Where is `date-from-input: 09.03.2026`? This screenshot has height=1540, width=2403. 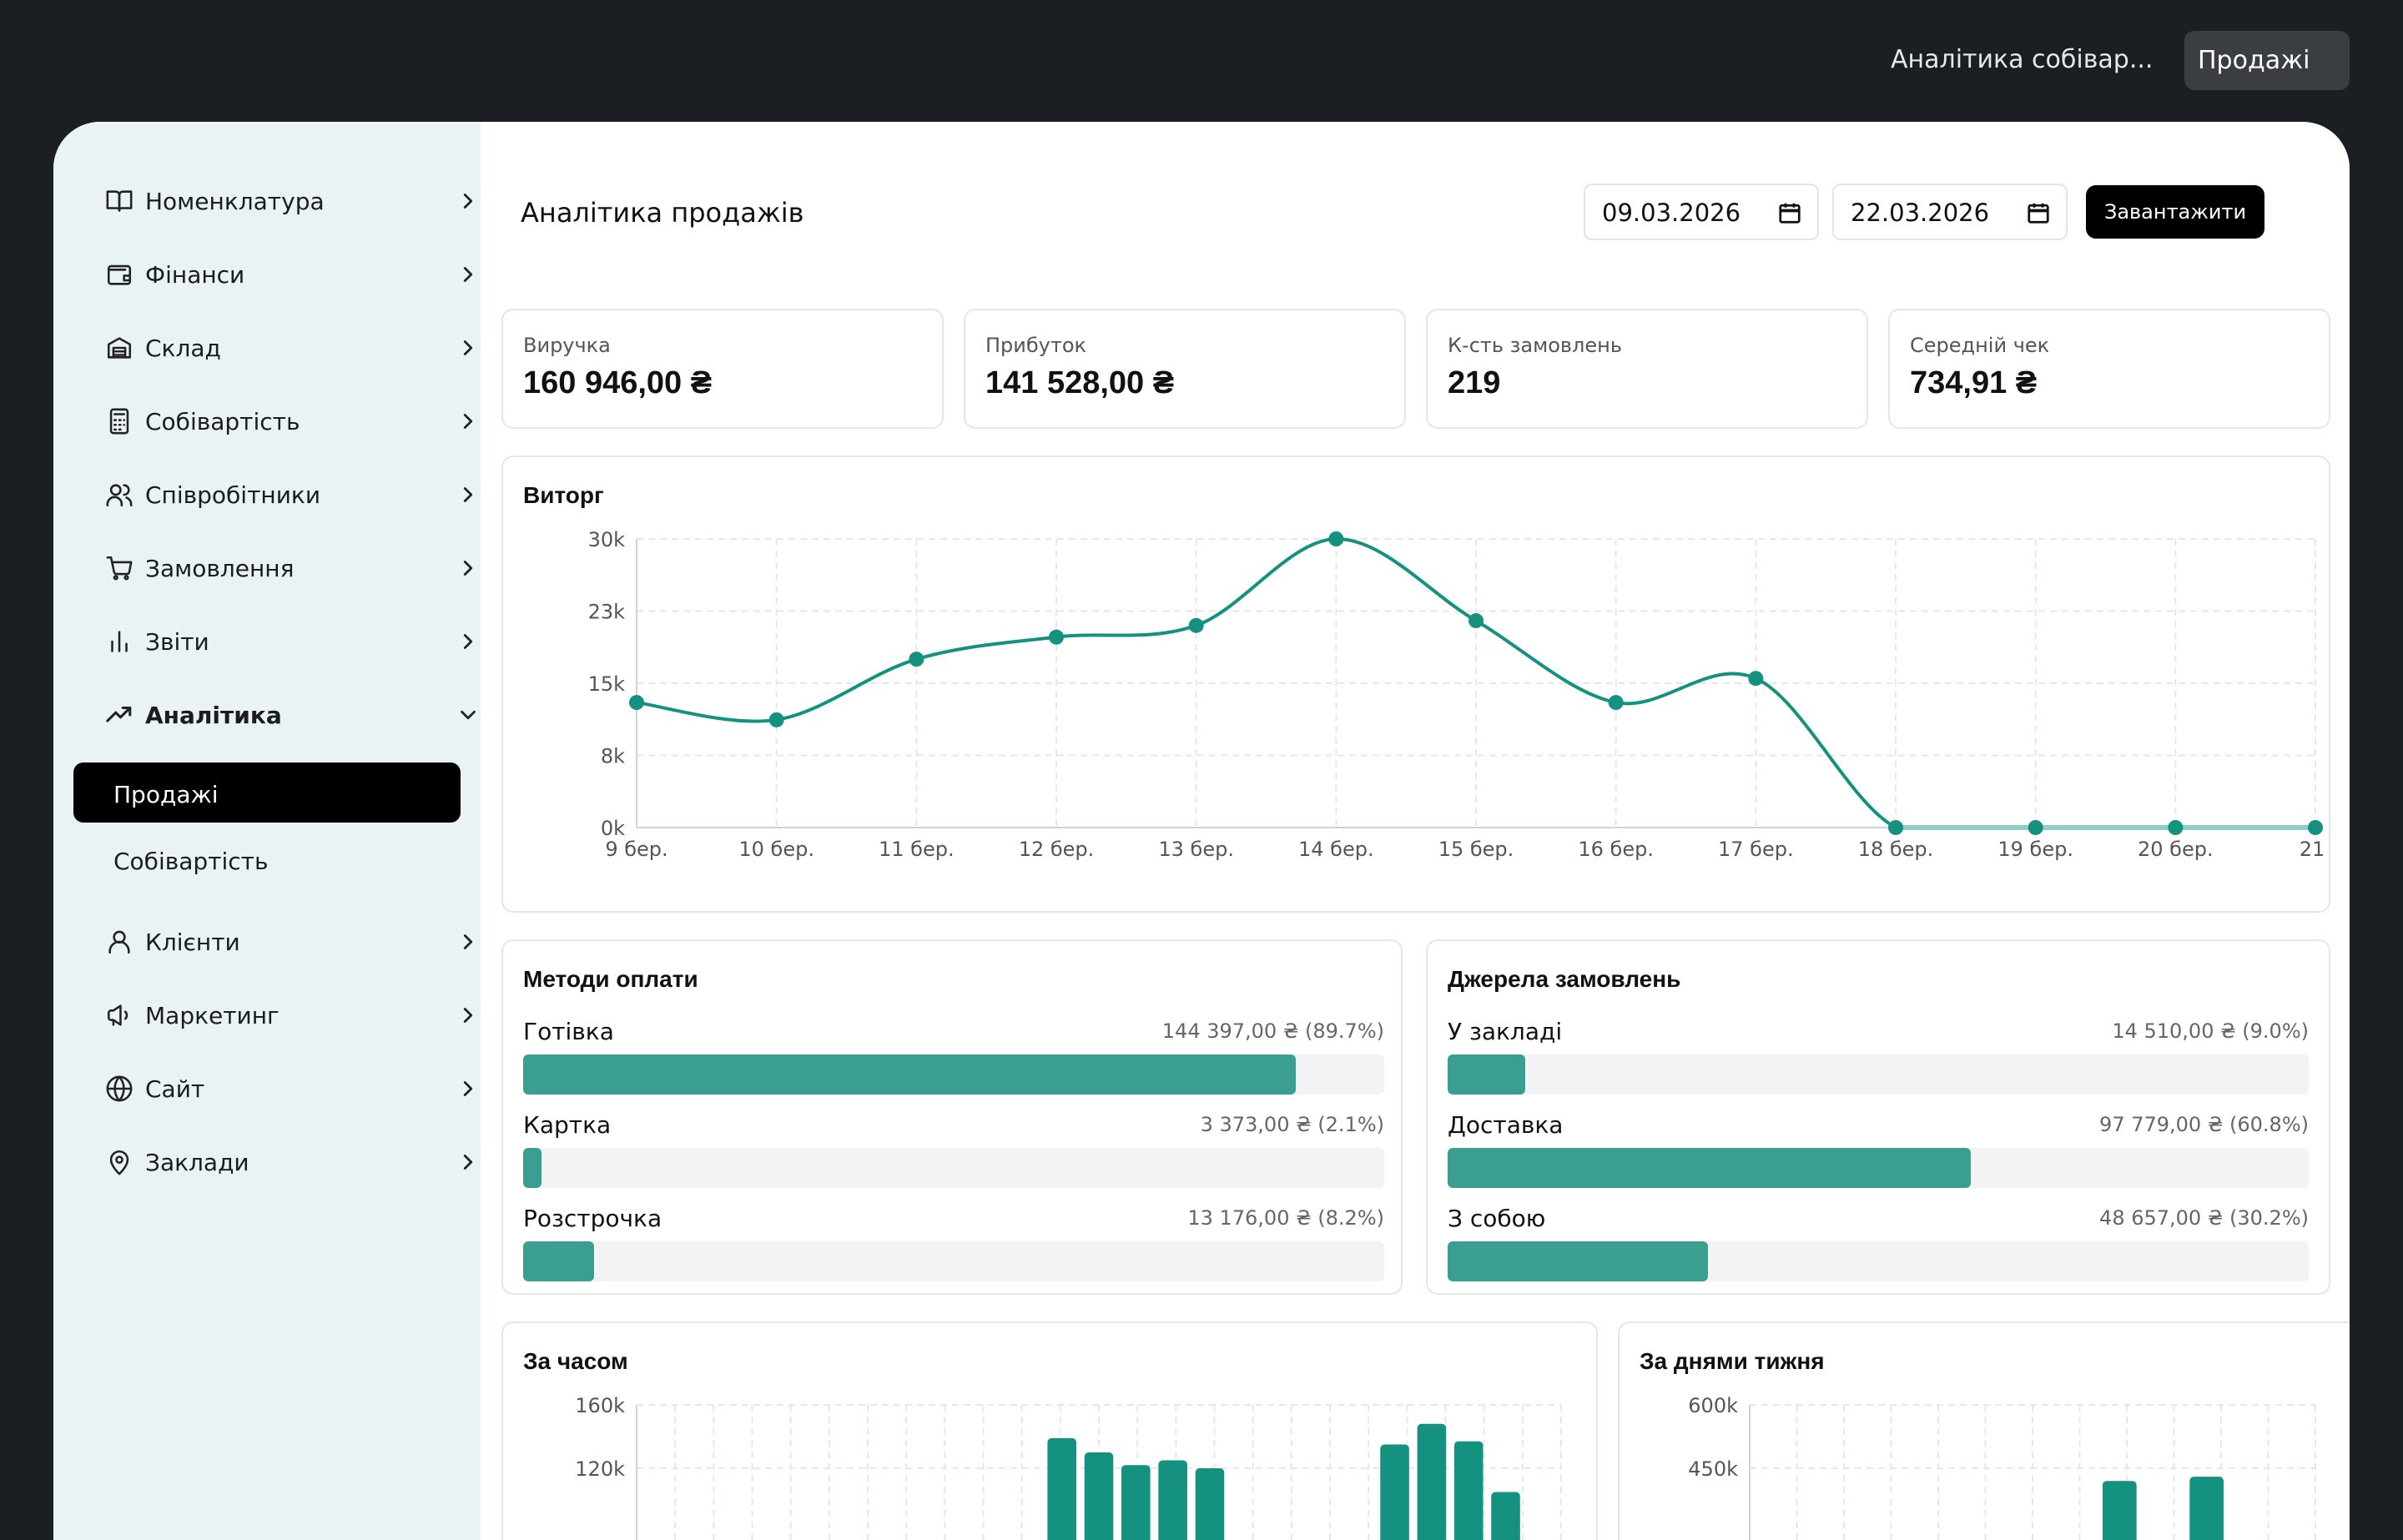 date-from-input: 09.03.2026 is located at coordinates (1701, 212).